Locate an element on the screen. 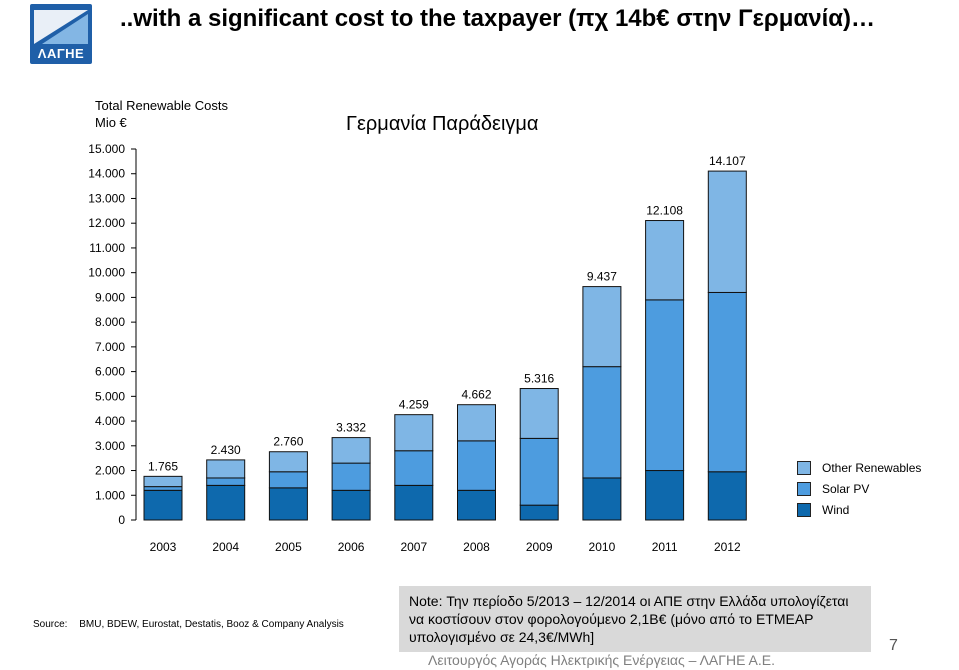  y-tick-label: 14.000 is located at coordinates (106, 174).